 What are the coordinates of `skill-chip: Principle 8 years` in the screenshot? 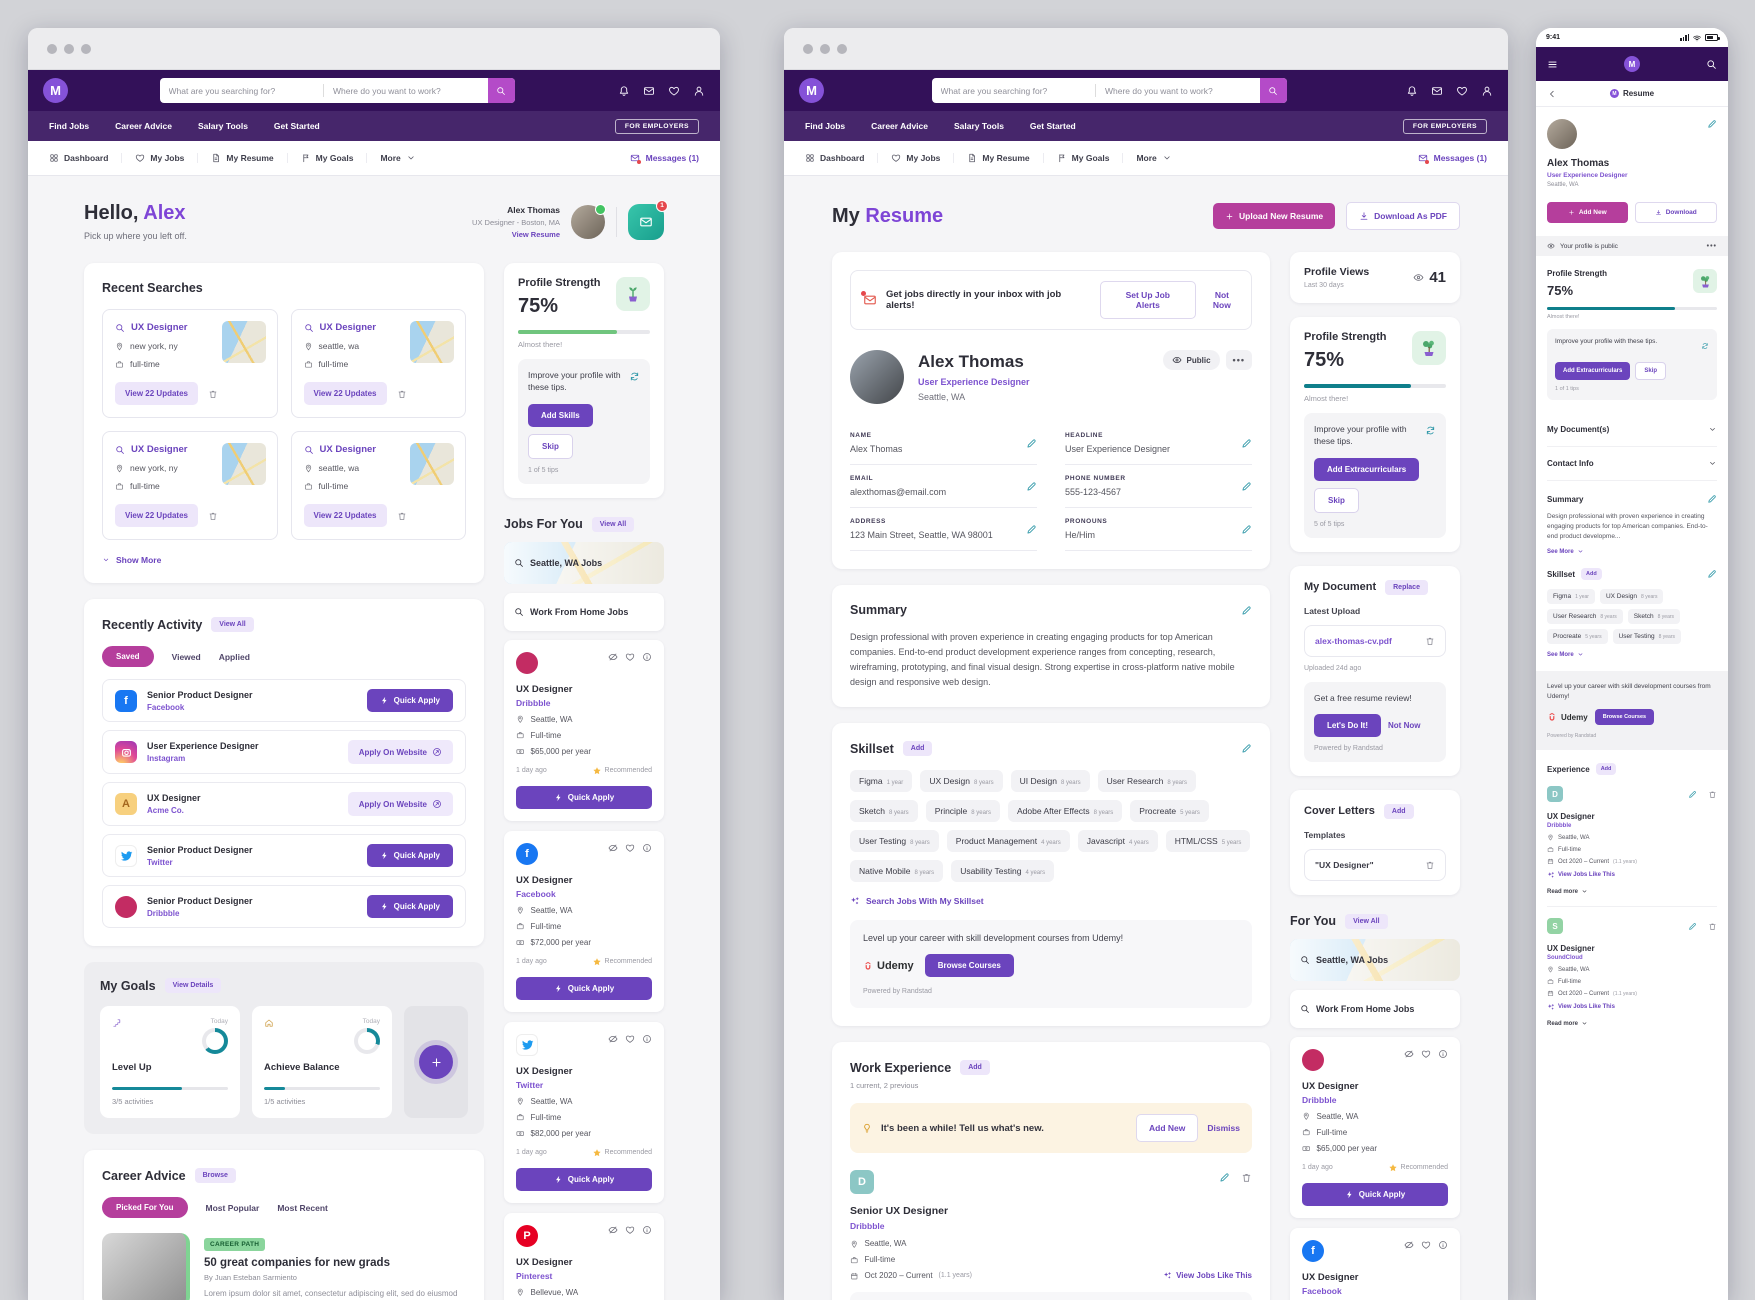 It's located at (962, 811).